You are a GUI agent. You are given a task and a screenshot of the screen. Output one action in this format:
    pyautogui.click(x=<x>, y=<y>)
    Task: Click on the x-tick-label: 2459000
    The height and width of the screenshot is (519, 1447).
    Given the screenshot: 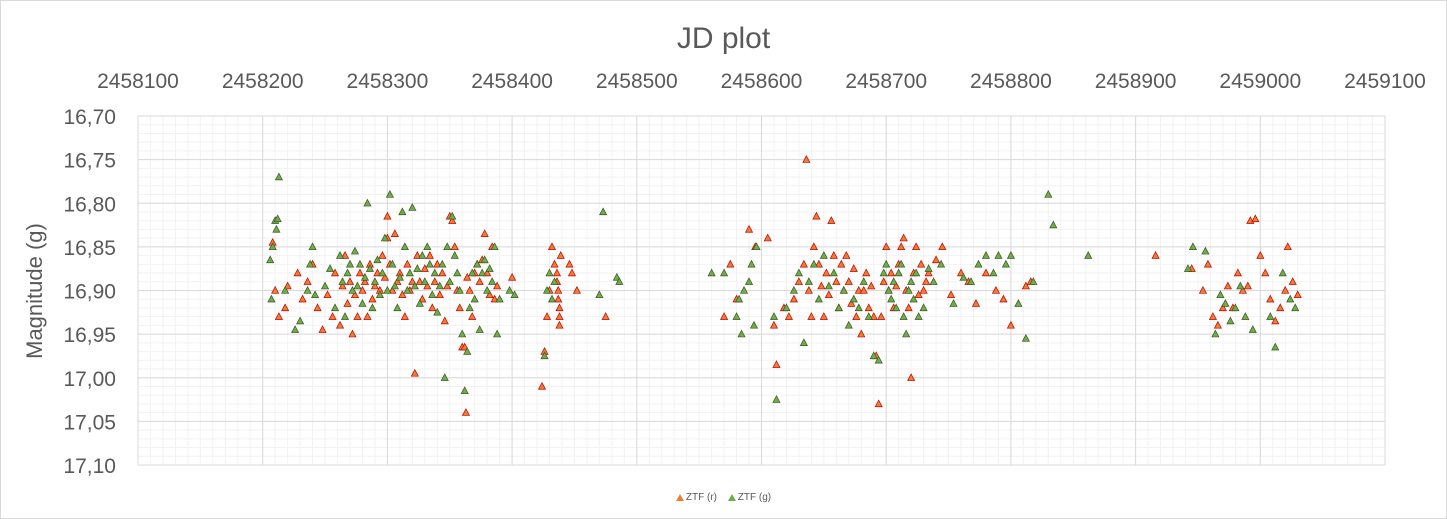 What is the action you would take?
    pyautogui.click(x=1260, y=81)
    